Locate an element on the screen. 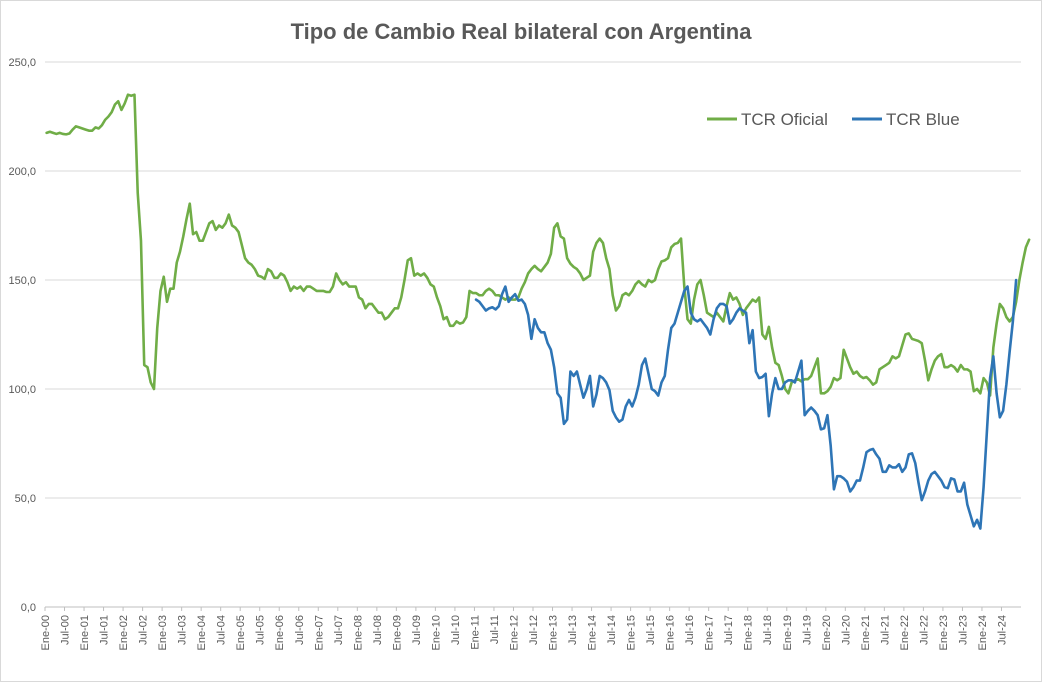  x-tick-label: Ene-03 is located at coordinates (163, 632).